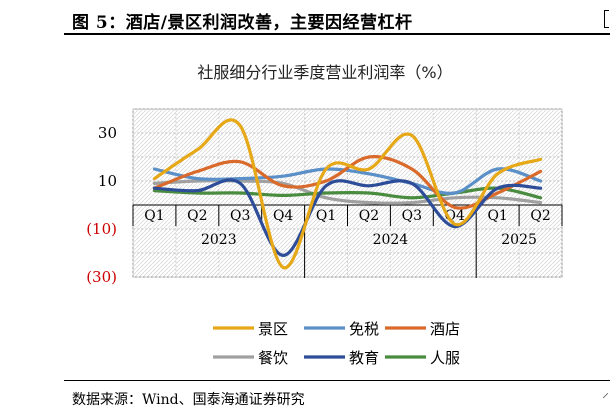 The image size is (610, 419). I want to click on year-label: 2025, so click(519, 240).